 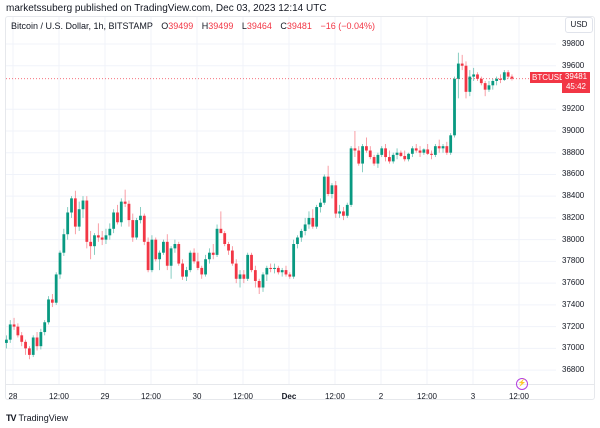 I want to click on price-tick-label: 38000, so click(x=573, y=239).